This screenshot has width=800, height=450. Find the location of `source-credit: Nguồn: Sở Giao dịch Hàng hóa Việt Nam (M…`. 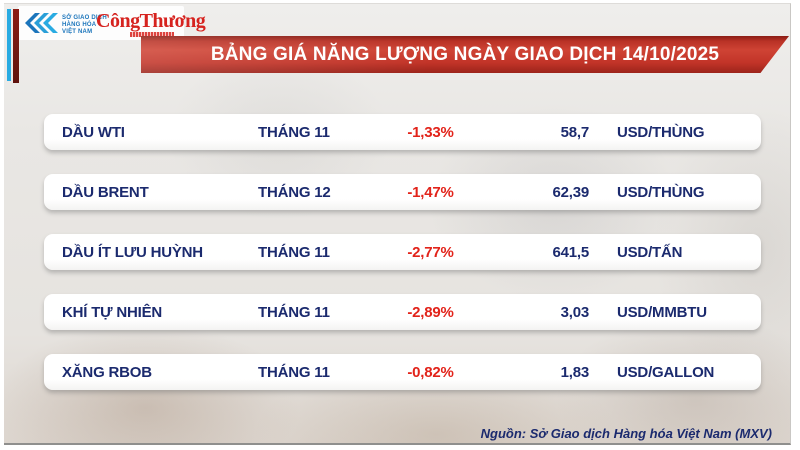

source-credit: Nguồn: Sở Giao dịch Hàng hóa Việt Nam (M… is located at coordinates (626, 433).